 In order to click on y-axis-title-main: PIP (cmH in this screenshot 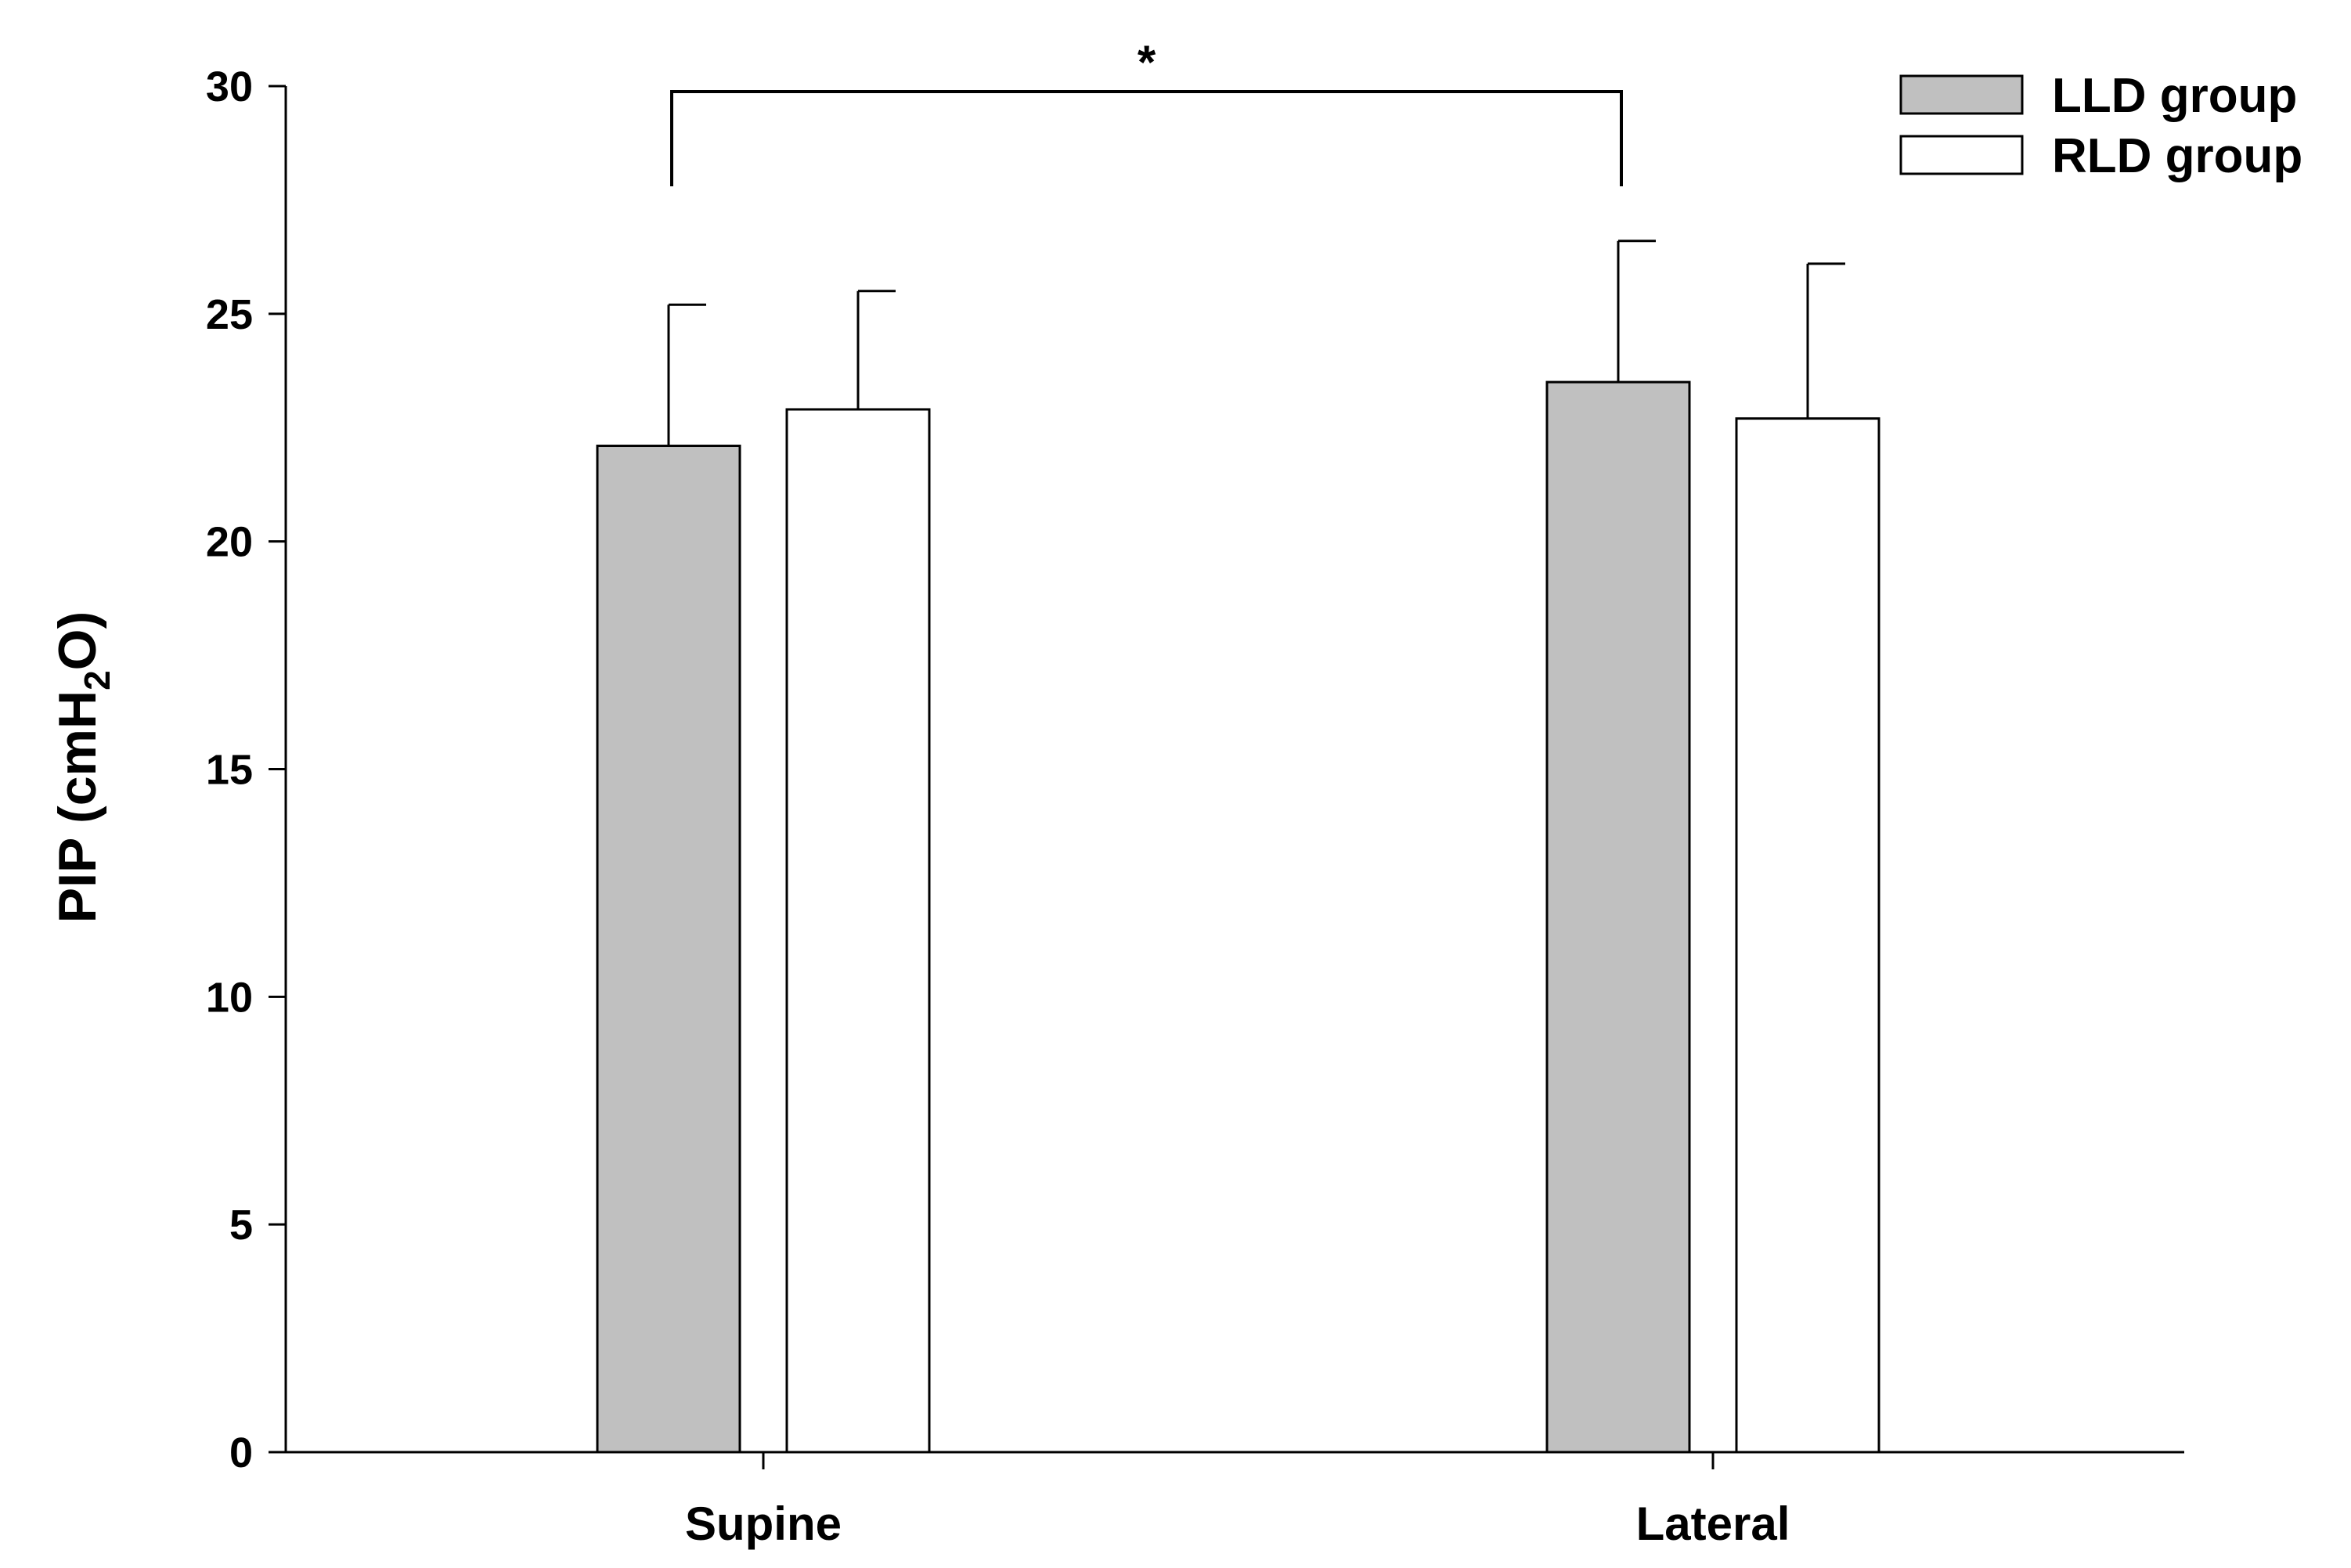, I will do `click(77, 806)`.